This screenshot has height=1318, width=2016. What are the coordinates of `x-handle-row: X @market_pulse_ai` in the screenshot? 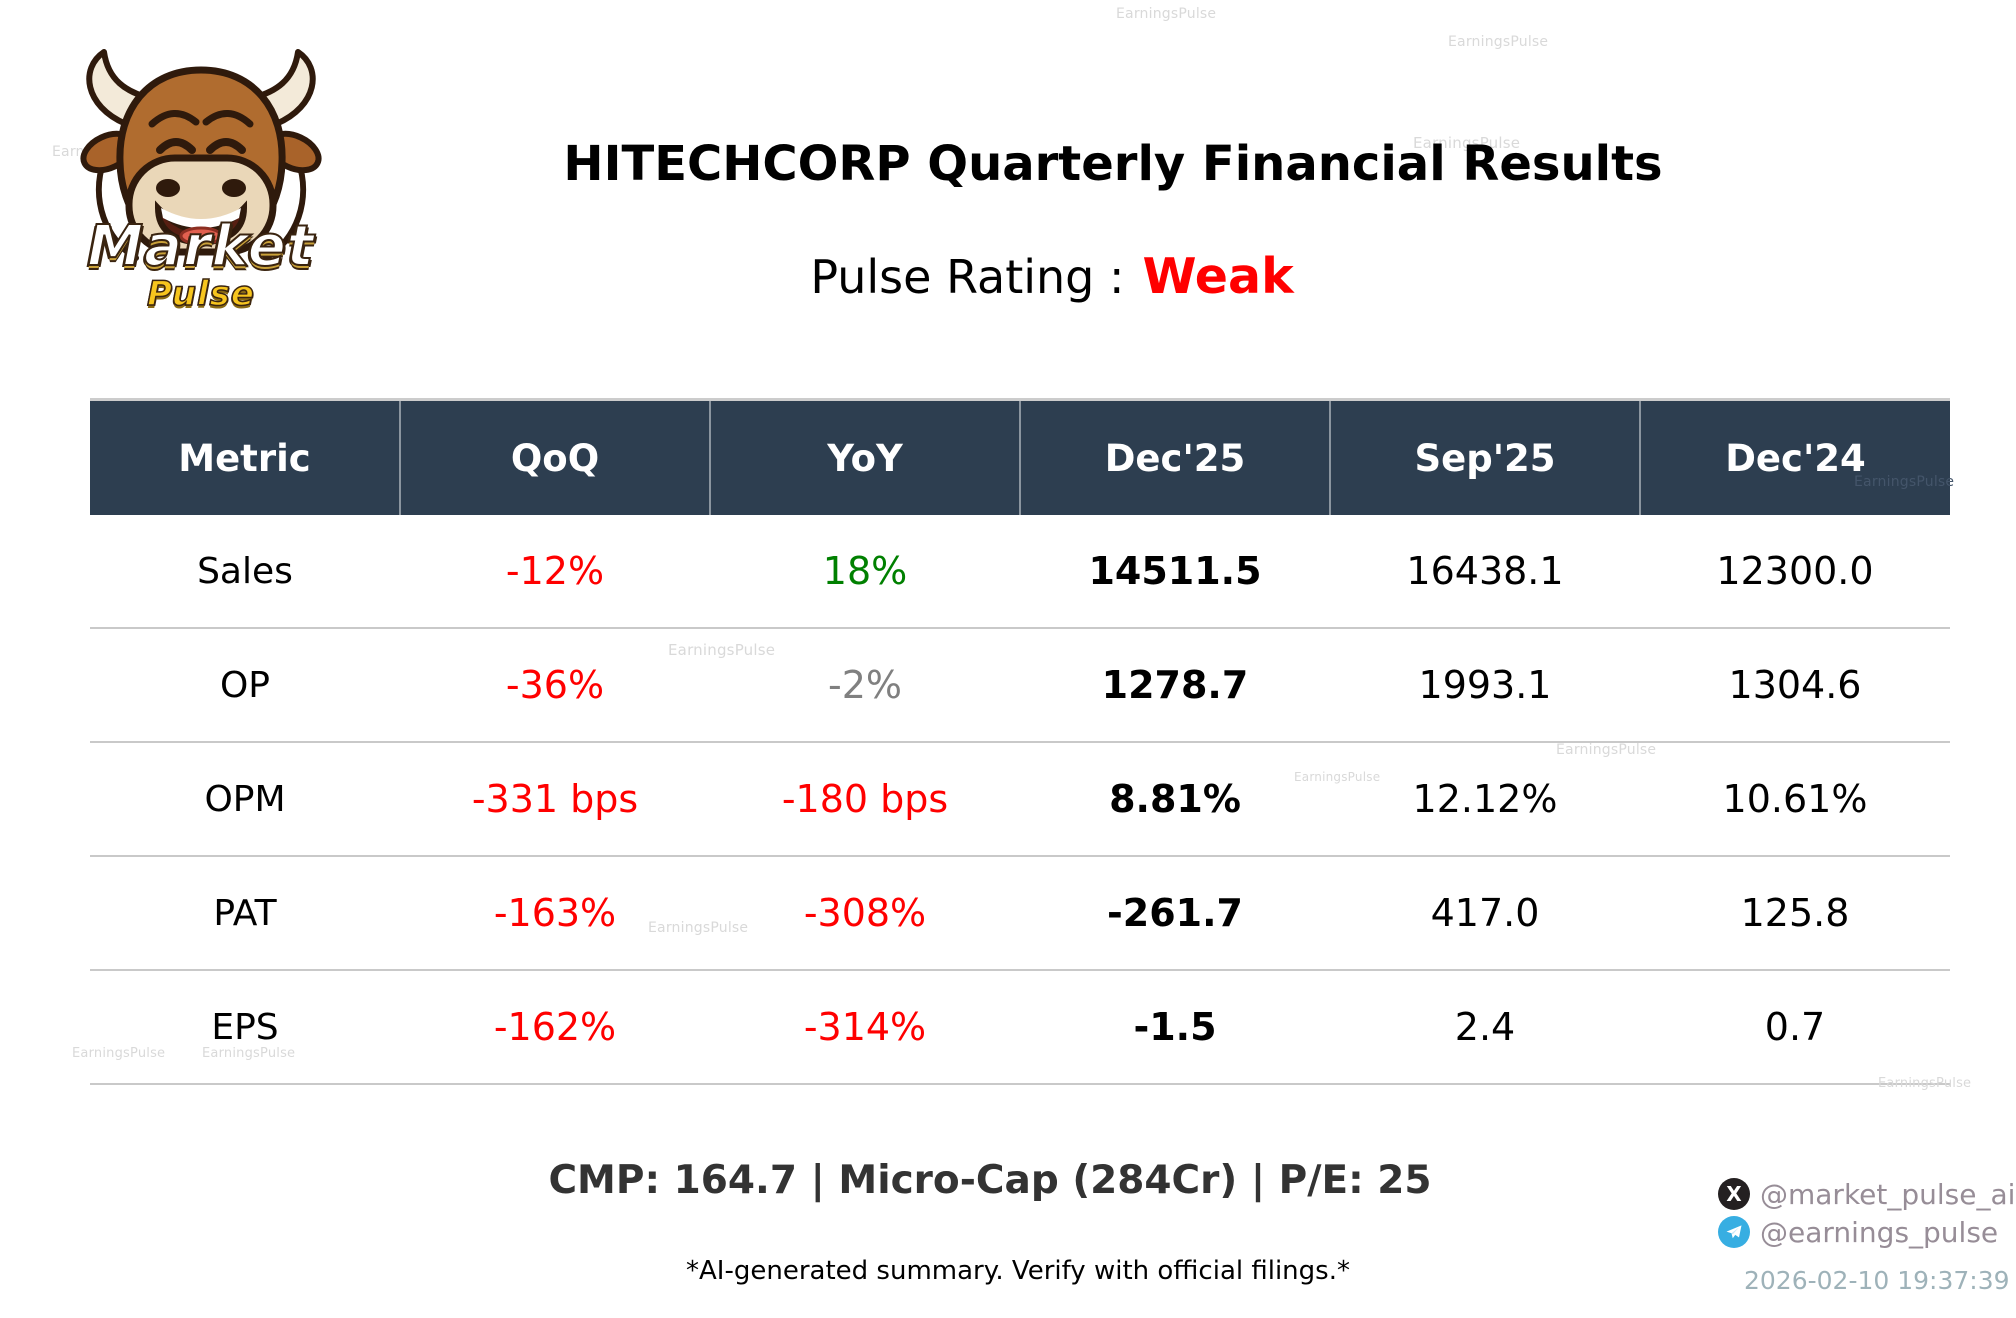 It's located at (1866, 1194).